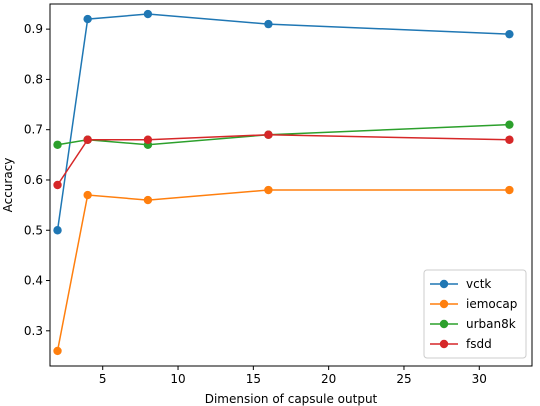 The height and width of the screenshot is (406, 540). I want to click on y-tick-label: 0.4, so click(33, 281).